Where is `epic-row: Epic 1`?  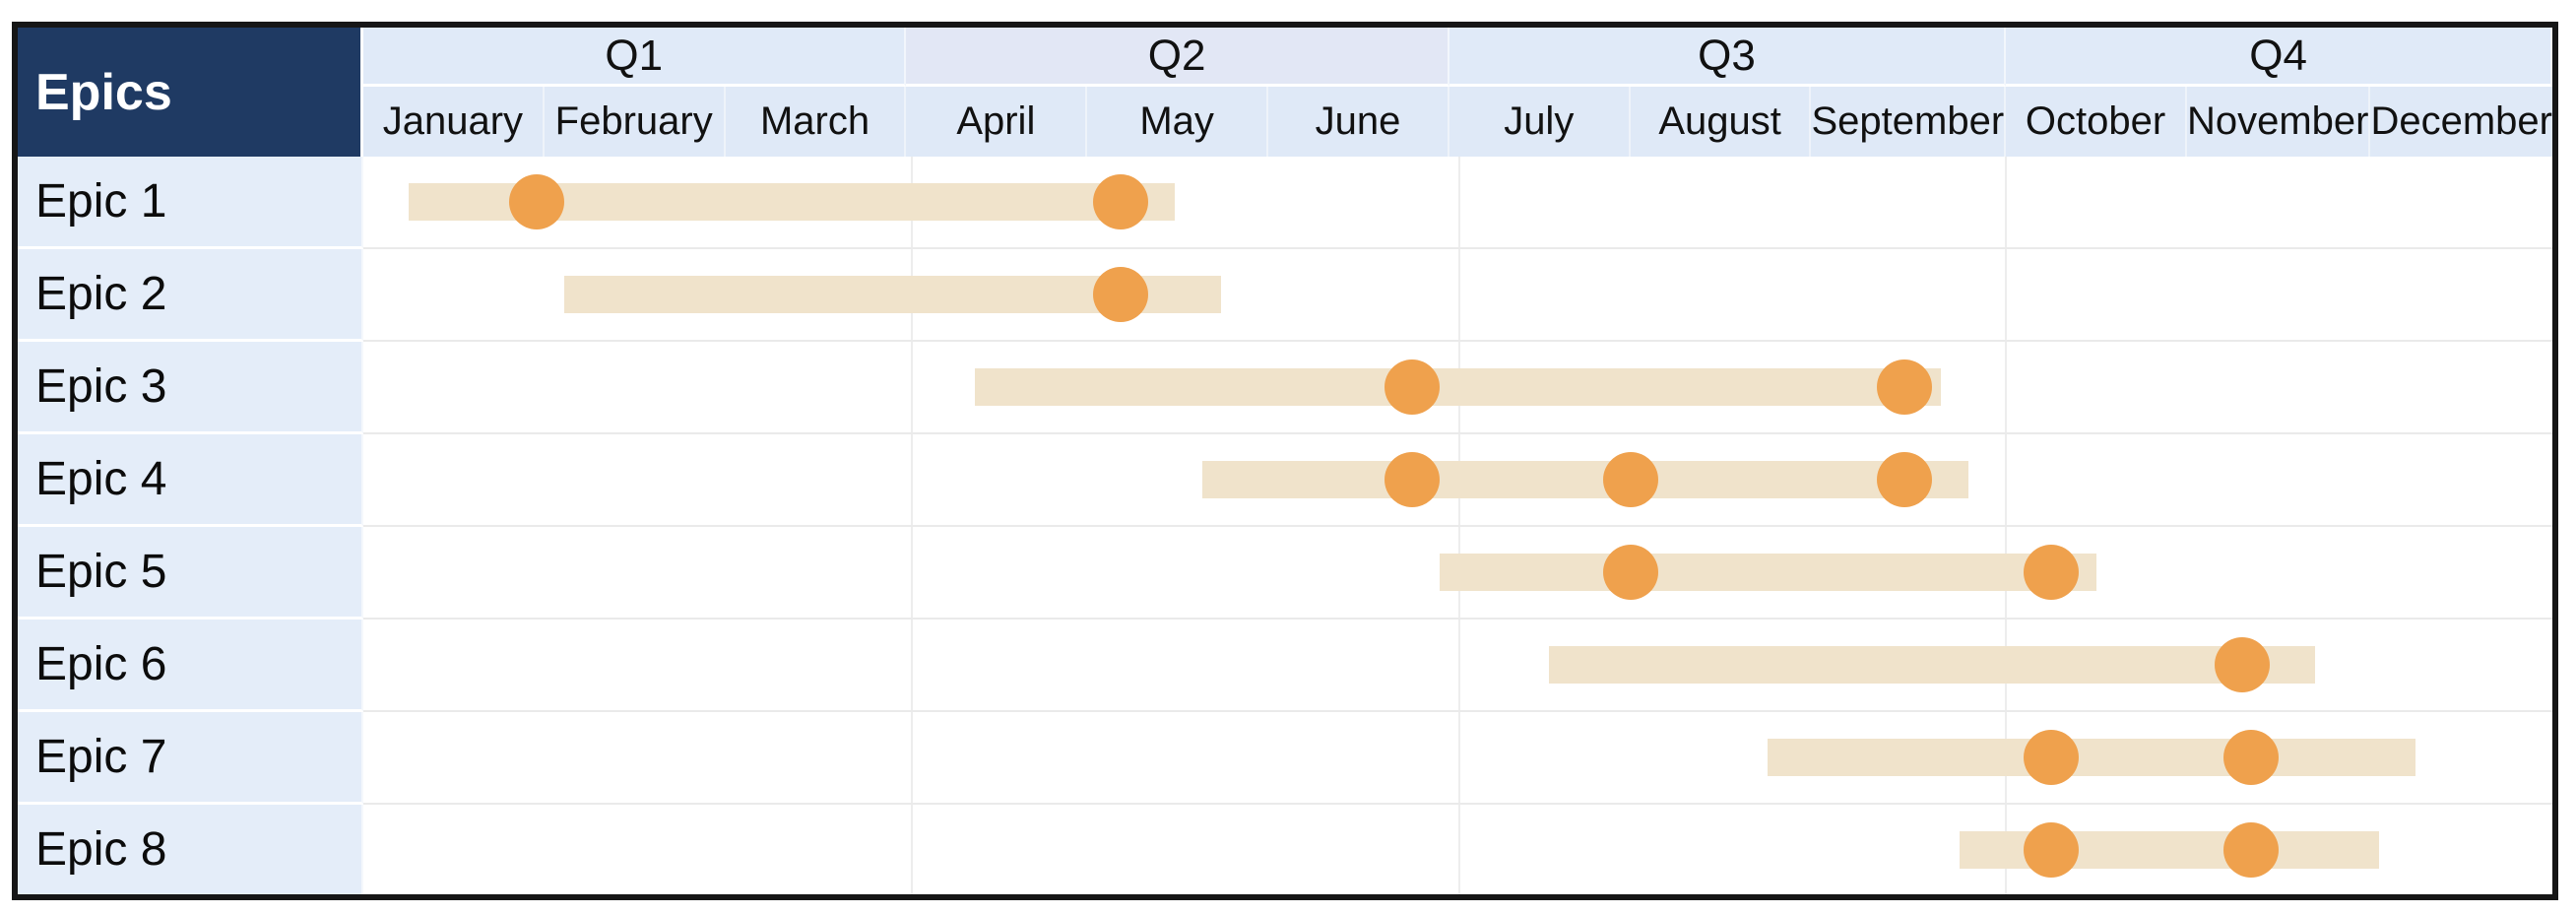 epic-row: Epic 1 is located at coordinates (1285, 203).